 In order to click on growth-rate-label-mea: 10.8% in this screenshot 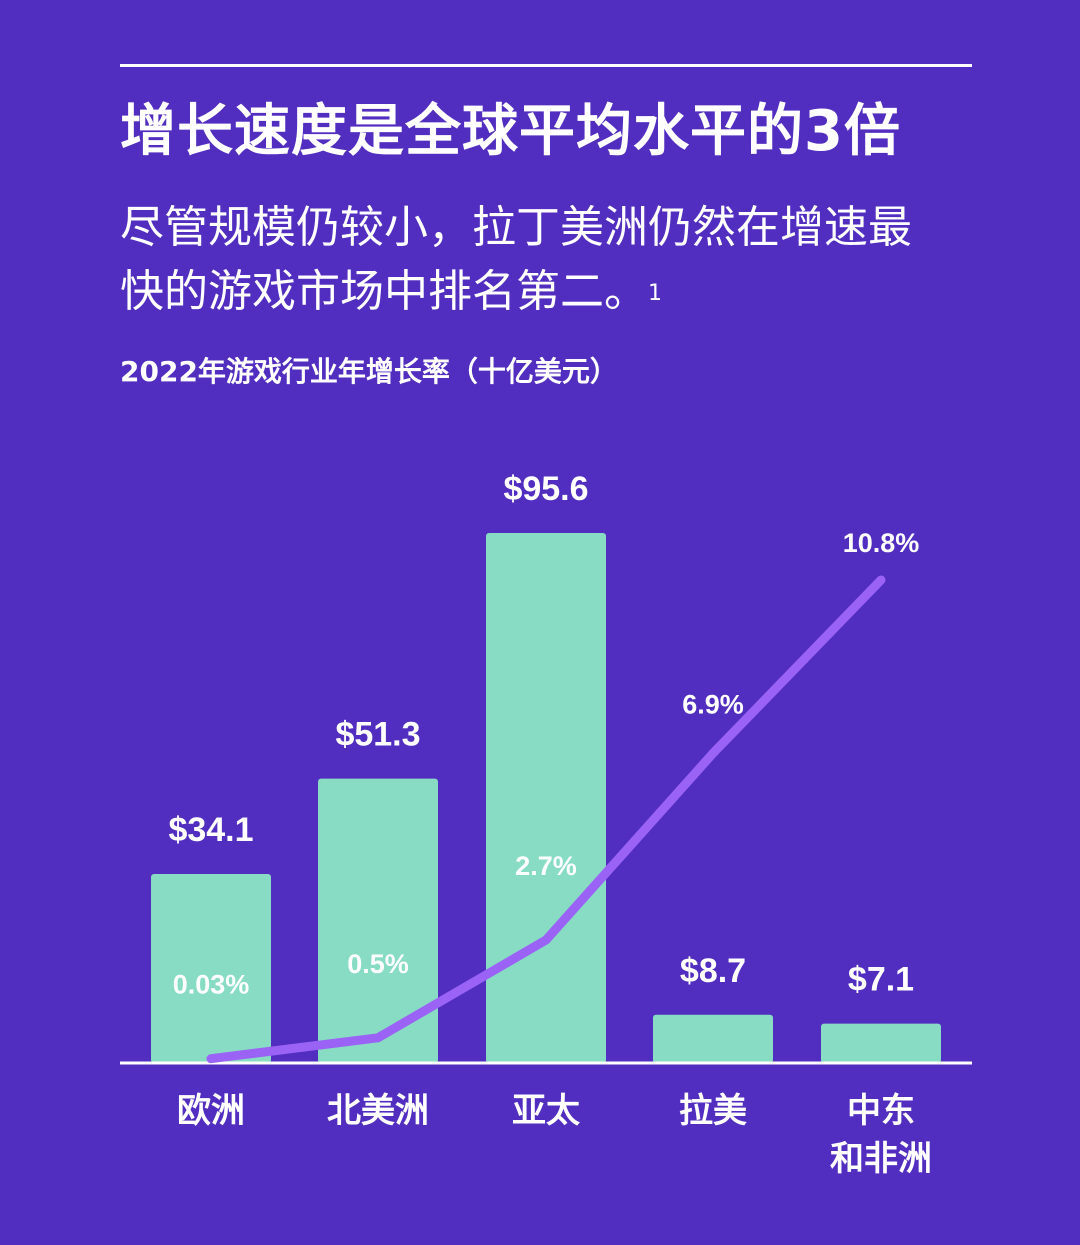, I will do `click(881, 543)`.